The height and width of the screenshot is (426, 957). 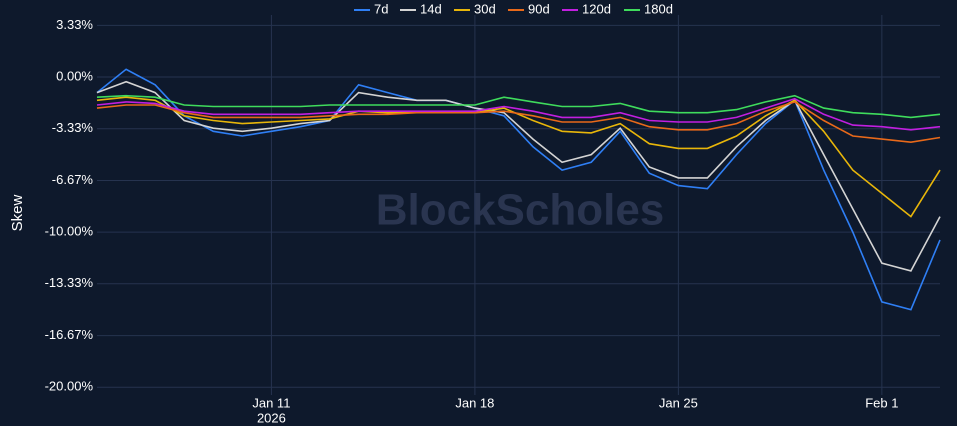 I want to click on y-tick-label: 0.00%, so click(x=74, y=75).